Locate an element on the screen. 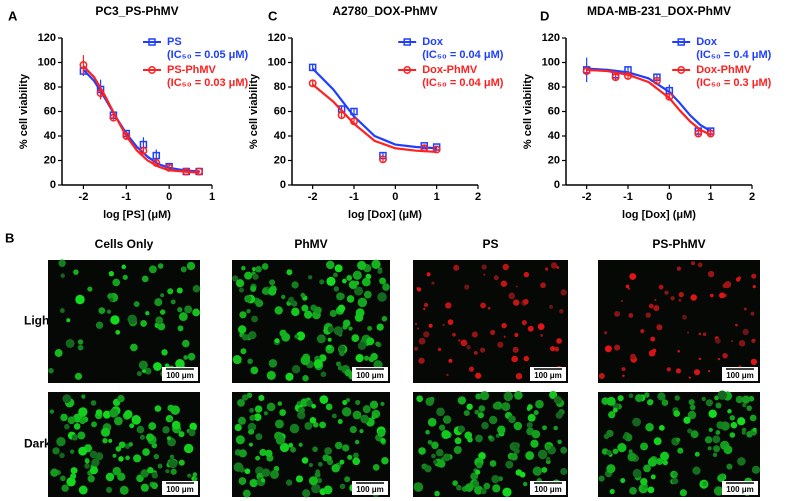 This screenshot has height=501, width=800. scale-bar-label: 100 μm is located at coordinates (370, 375).